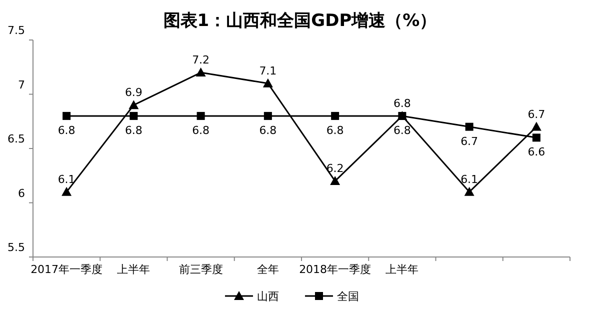 This screenshot has width=600, height=312. I want to click on y-tick-label: 7.5, so click(16, 30).